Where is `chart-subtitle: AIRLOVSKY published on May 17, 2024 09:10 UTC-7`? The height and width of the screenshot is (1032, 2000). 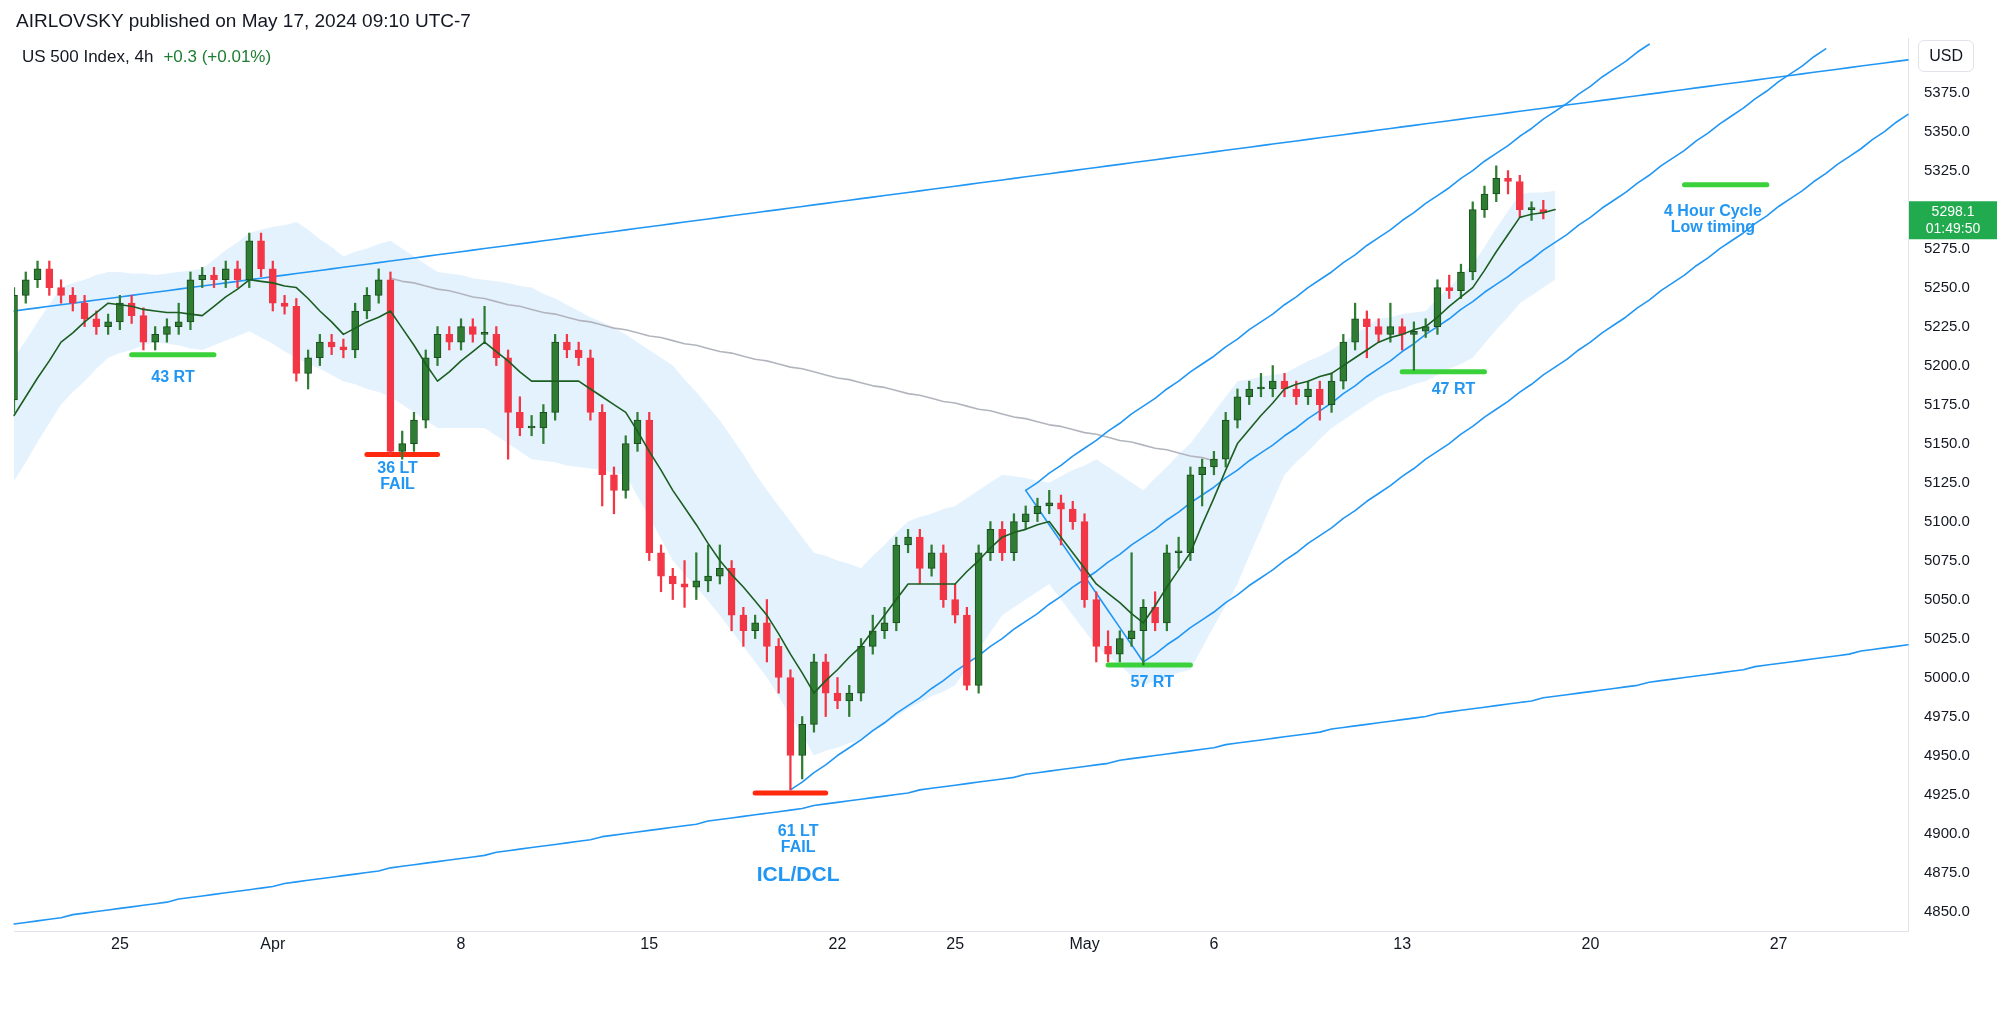 chart-subtitle: AIRLOVSKY published on May 17, 2024 09:10 UTC-7 is located at coordinates (243, 21).